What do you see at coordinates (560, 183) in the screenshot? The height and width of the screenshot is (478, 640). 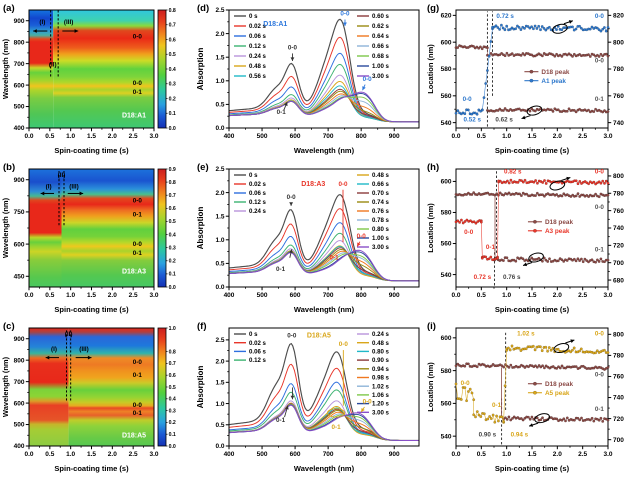 I see `axis-direction-indicator` at bounding box center [560, 183].